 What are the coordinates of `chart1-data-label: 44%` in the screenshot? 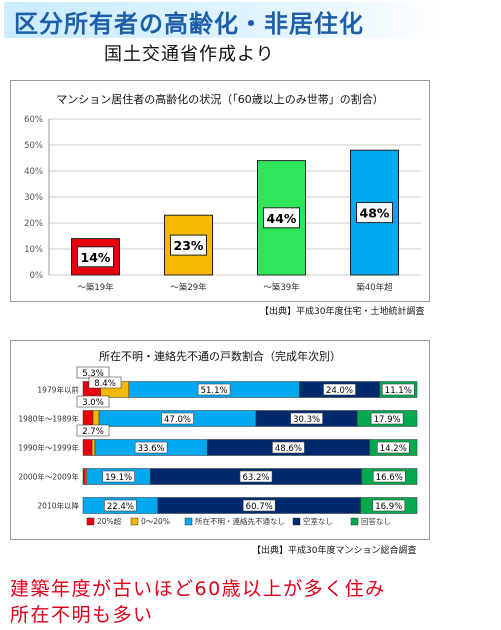 It's located at (282, 218).